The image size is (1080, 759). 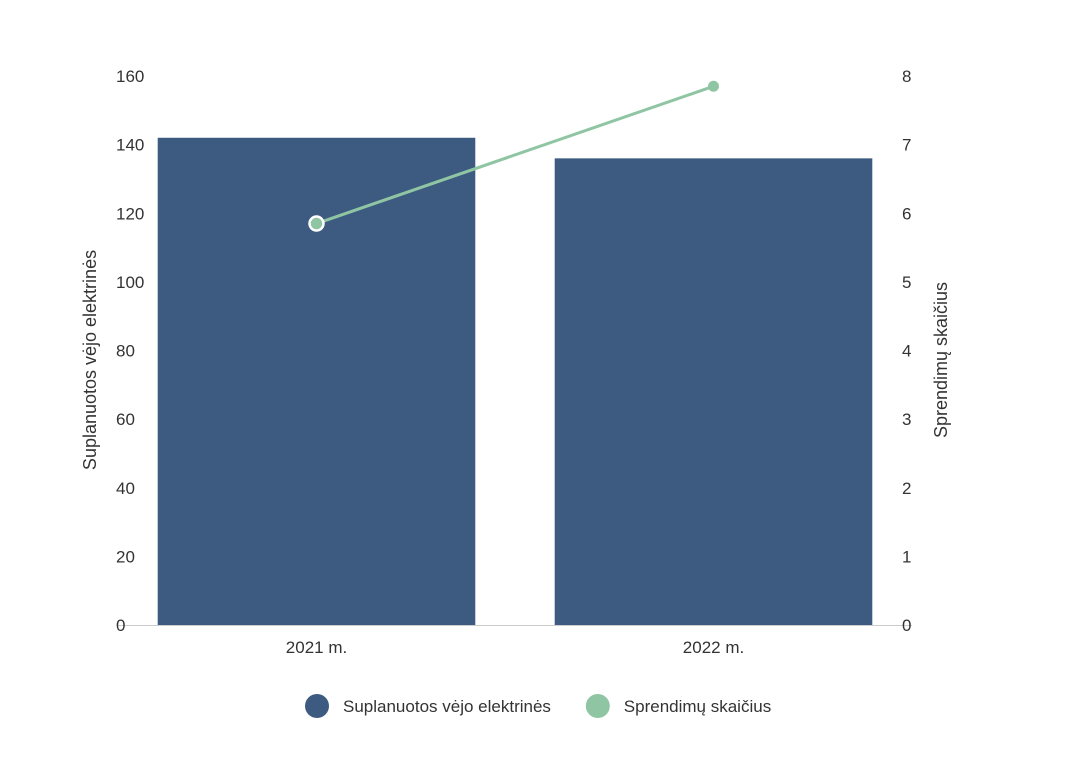 I want to click on right-y-axis-ticks: 0 1 2 3 4 5 6 7 8, so click(x=906, y=351).